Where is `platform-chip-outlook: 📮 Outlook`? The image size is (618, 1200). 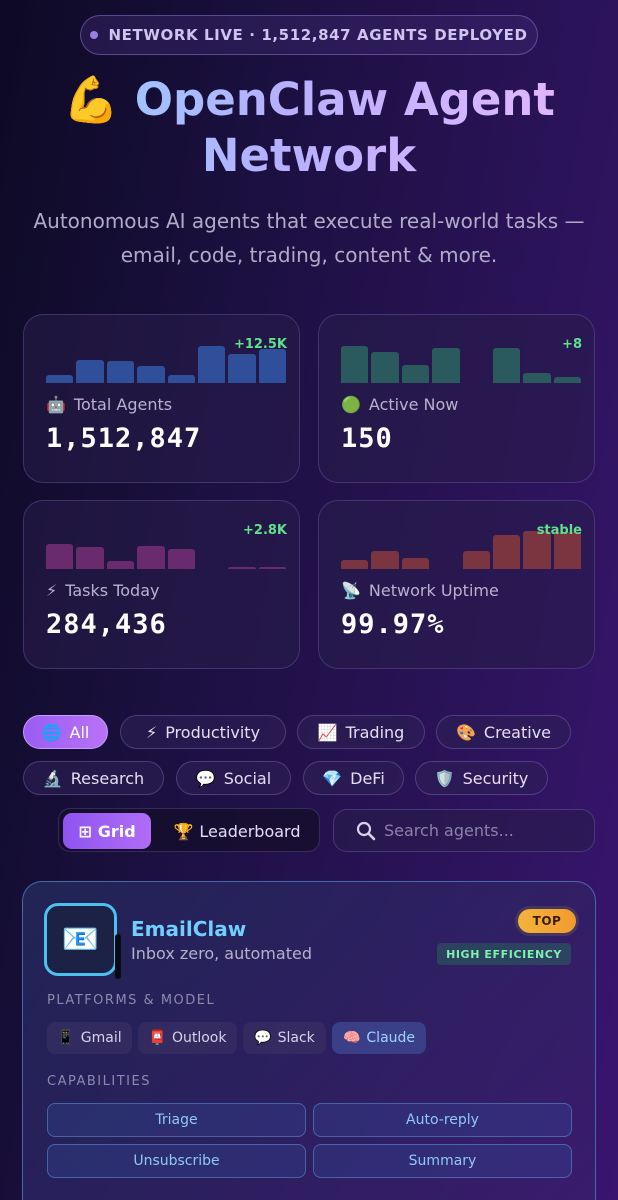 platform-chip-outlook: 📮 Outlook is located at coordinates (187, 1038).